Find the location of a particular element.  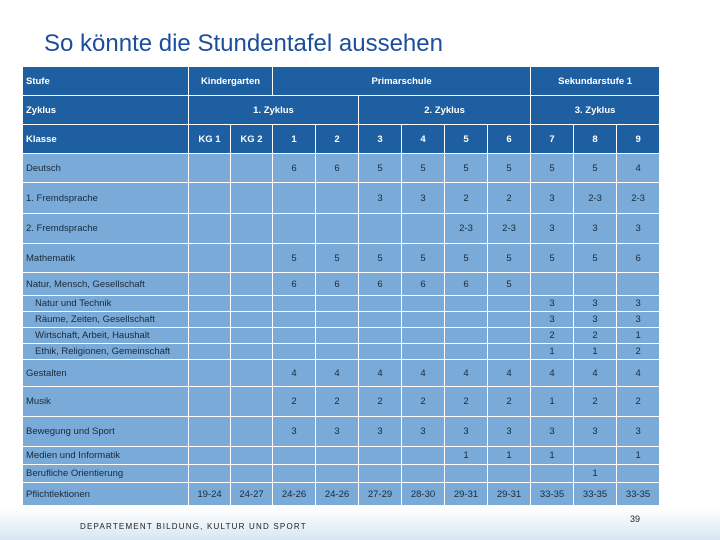

value-cell: 29-31 is located at coordinates (509, 494).